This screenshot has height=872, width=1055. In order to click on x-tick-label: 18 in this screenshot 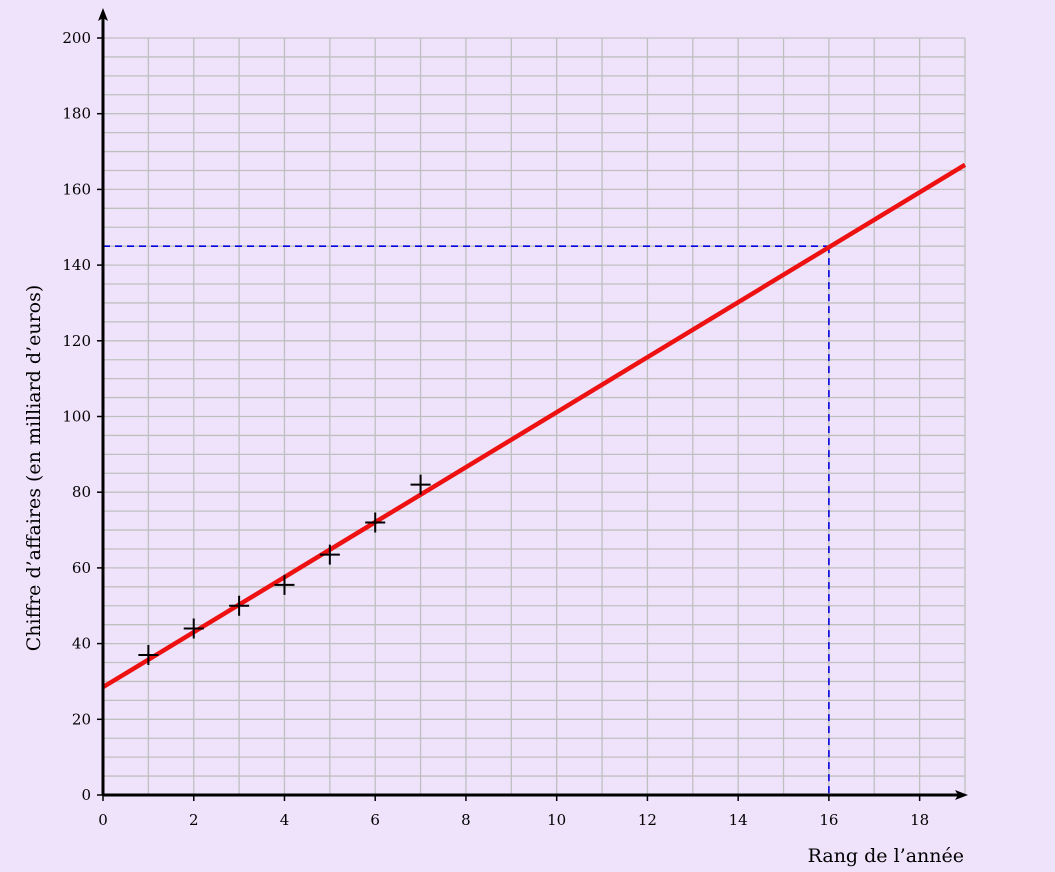, I will do `click(919, 820)`.